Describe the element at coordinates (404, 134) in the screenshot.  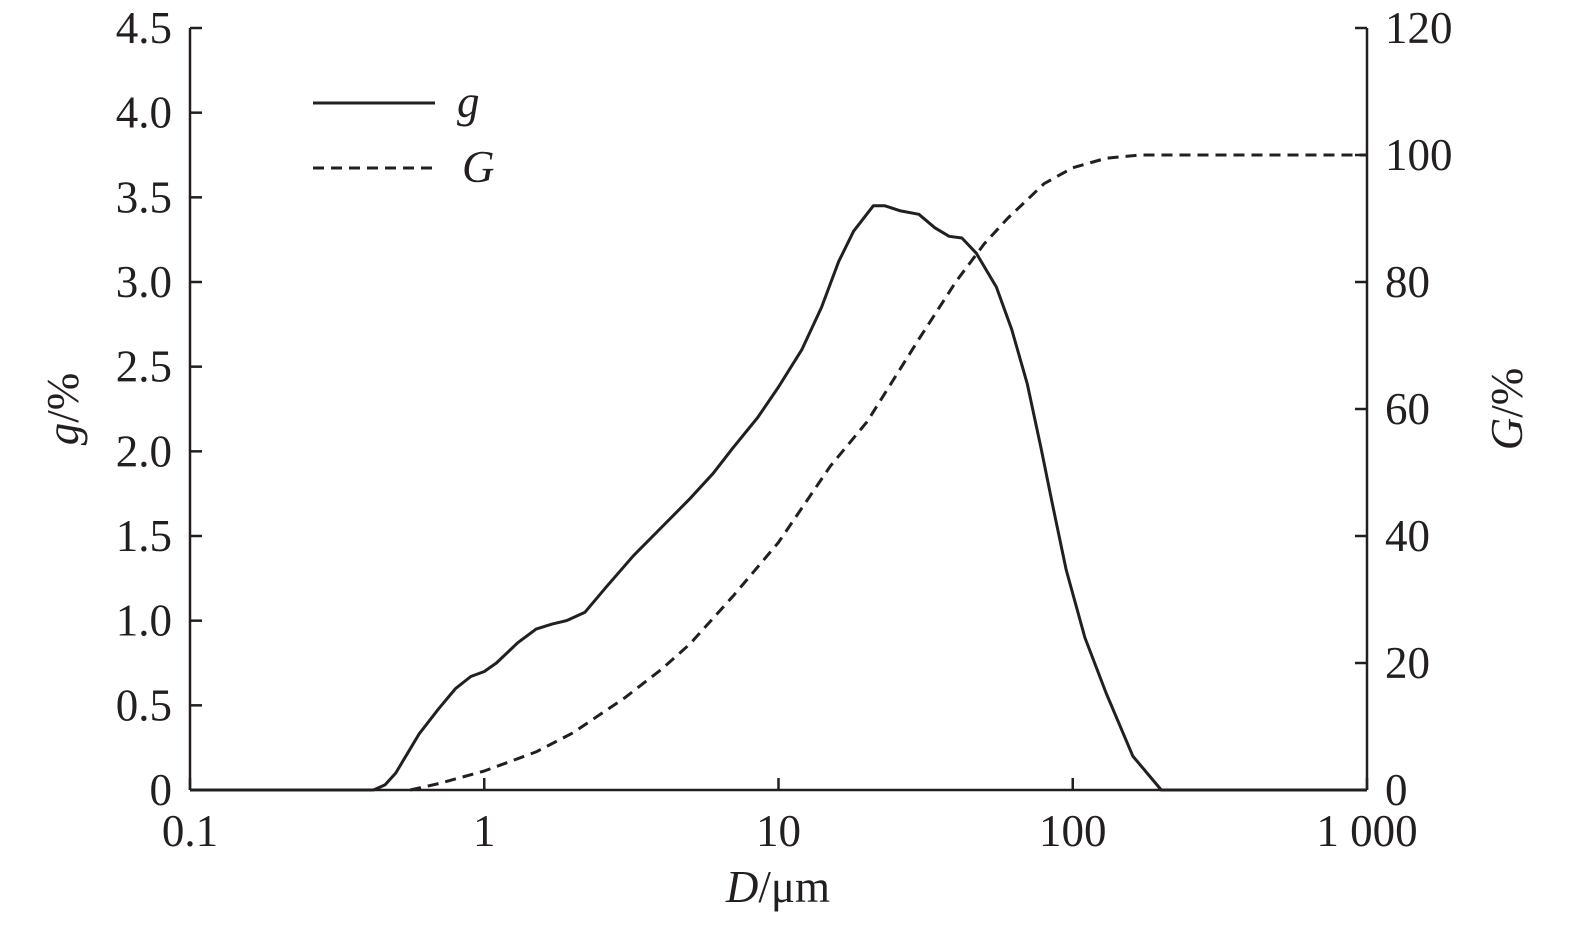
I see `legend: g G` at that location.